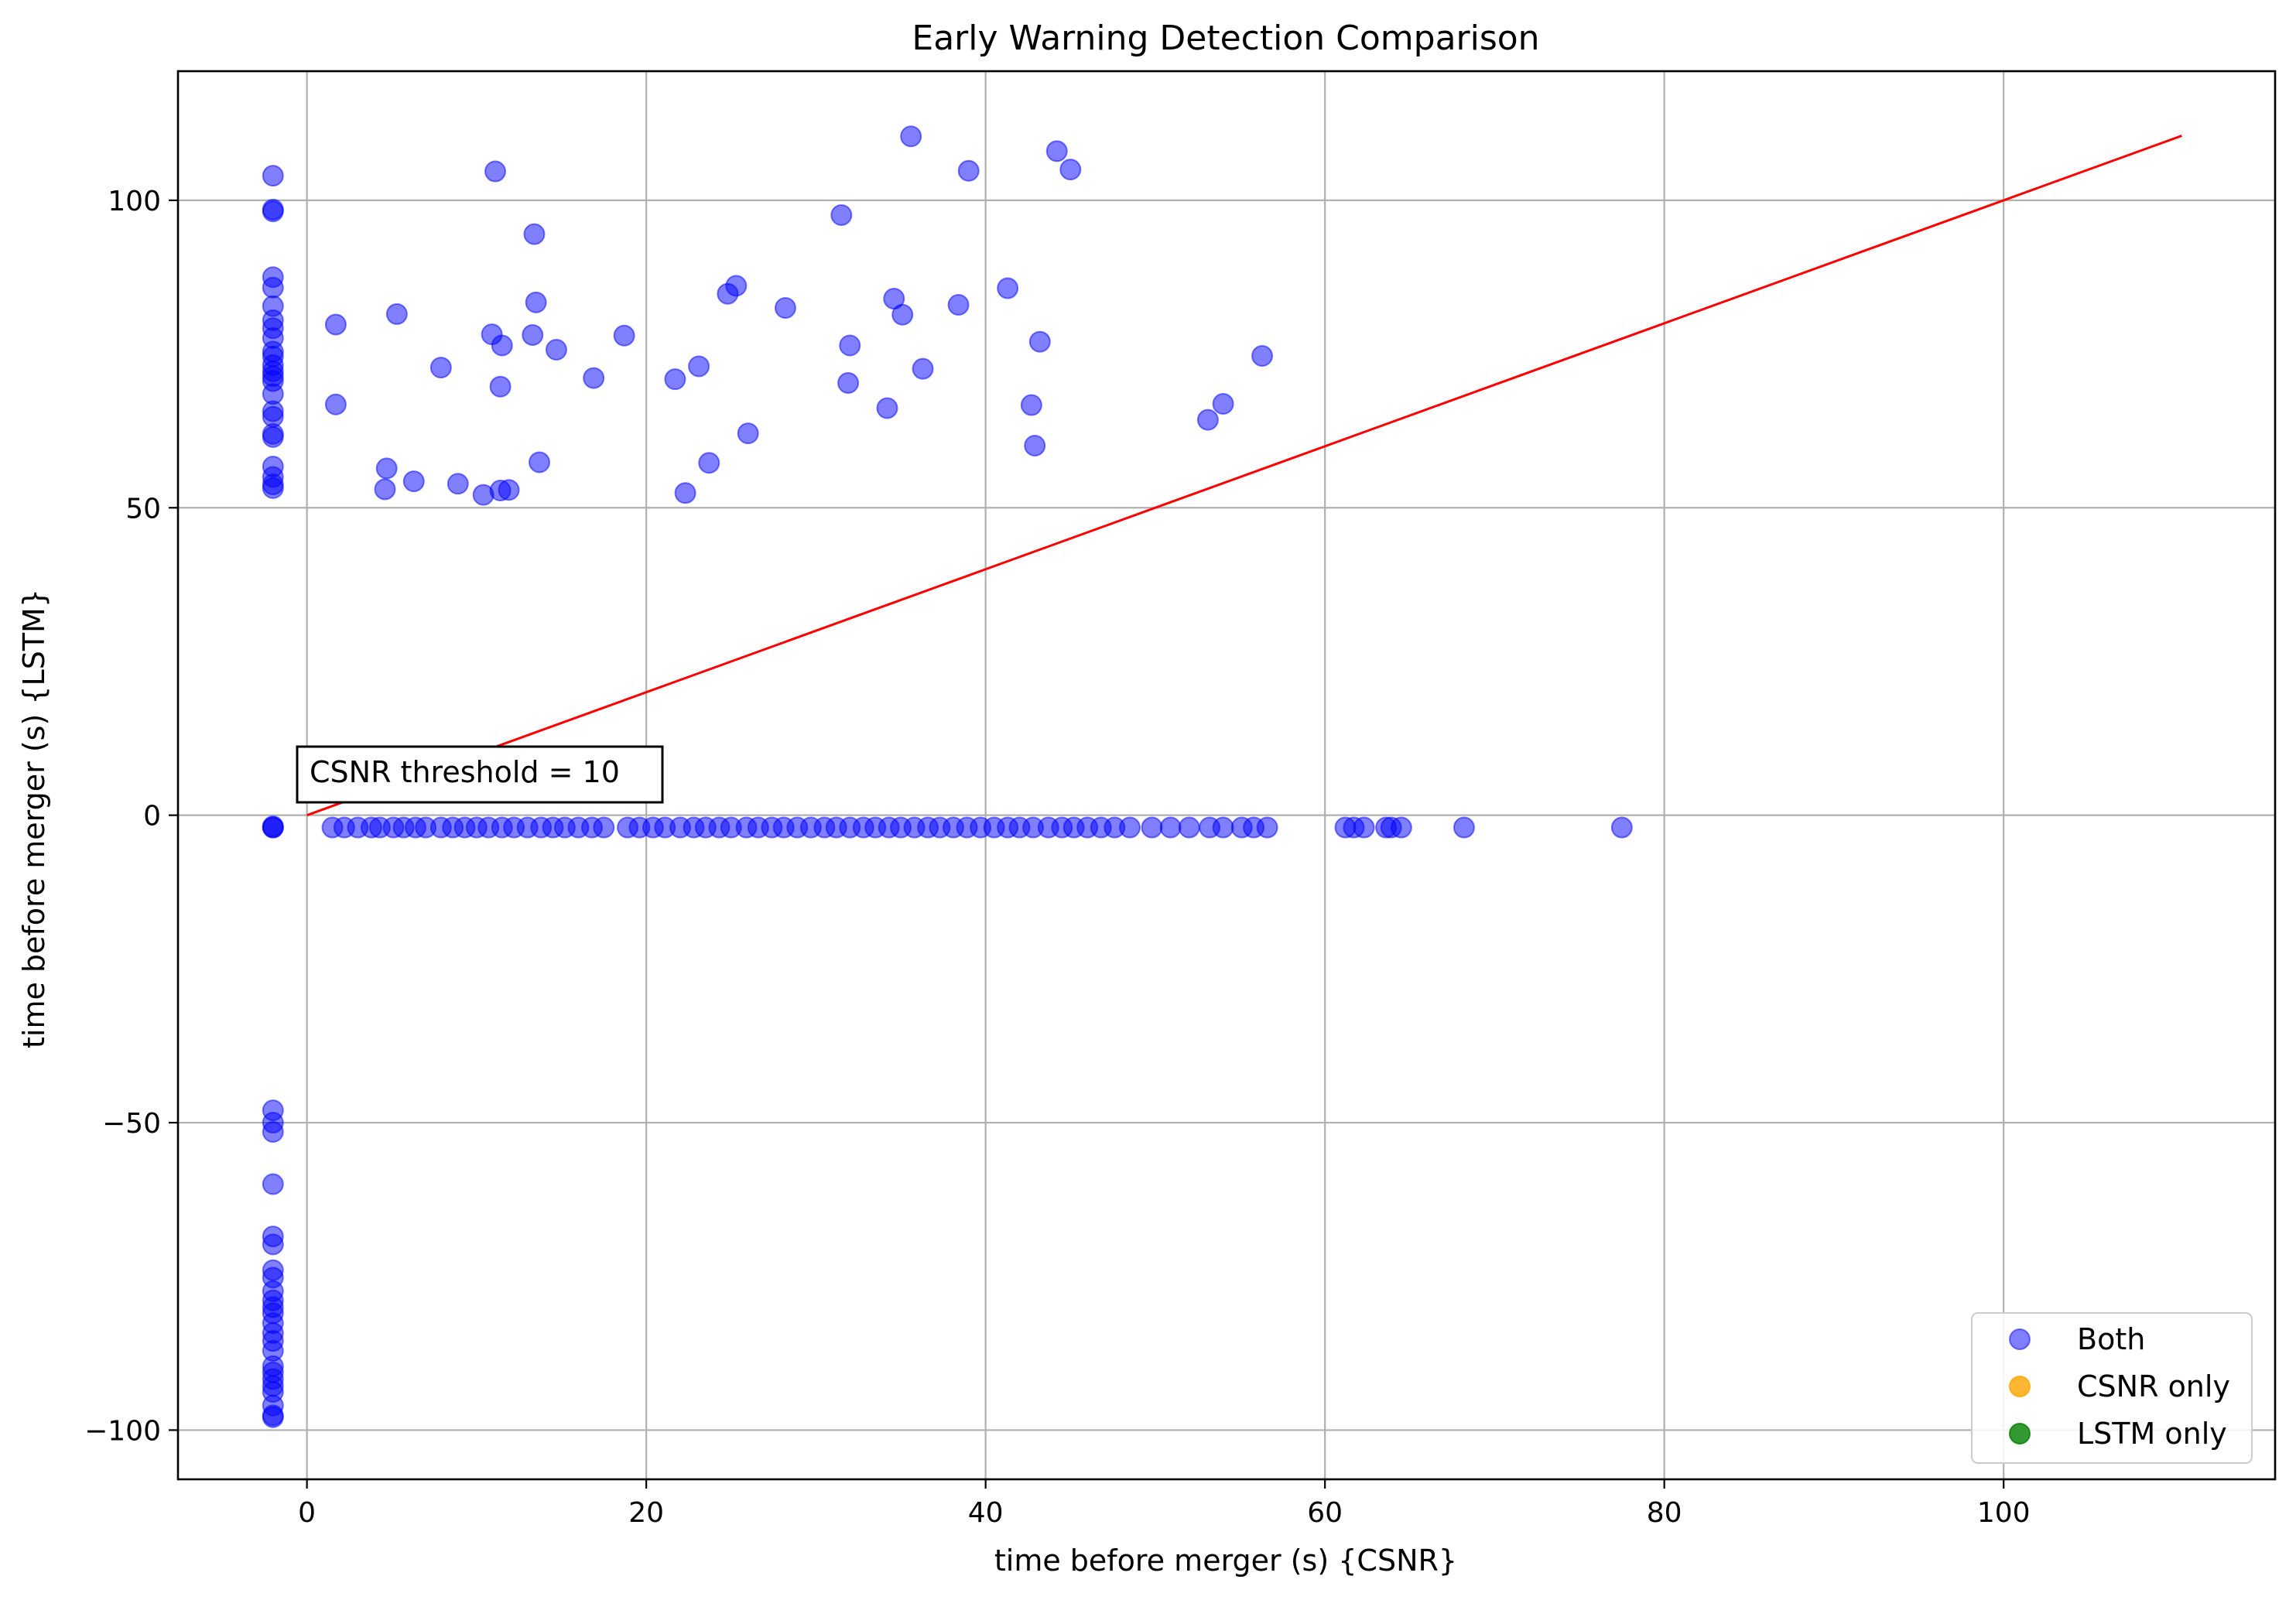  What do you see at coordinates (2111, 1339) in the screenshot?
I see `legend-label-both: Both` at bounding box center [2111, 1339].